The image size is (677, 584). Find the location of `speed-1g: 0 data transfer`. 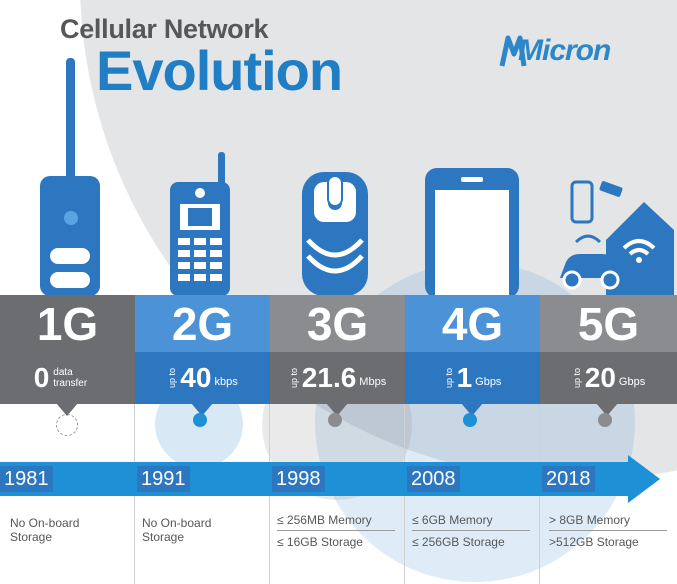

speed-1g: 0 data transfer is located at coordinates (67, 378).